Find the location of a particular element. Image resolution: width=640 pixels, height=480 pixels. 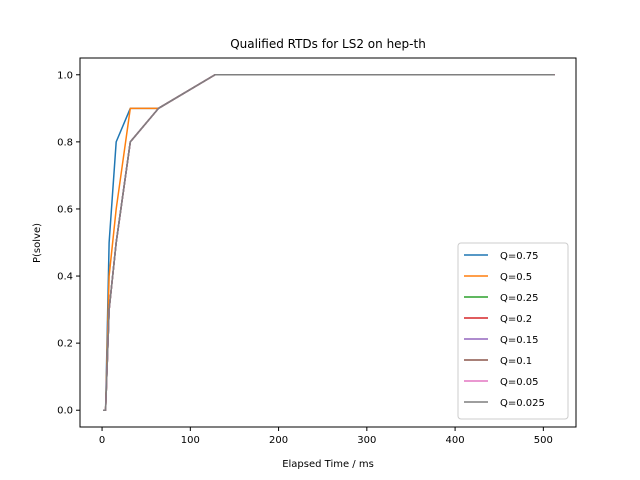

chart-title: Qualified RTDs for LS2 on hep-th is located at coordinates (328, 44).